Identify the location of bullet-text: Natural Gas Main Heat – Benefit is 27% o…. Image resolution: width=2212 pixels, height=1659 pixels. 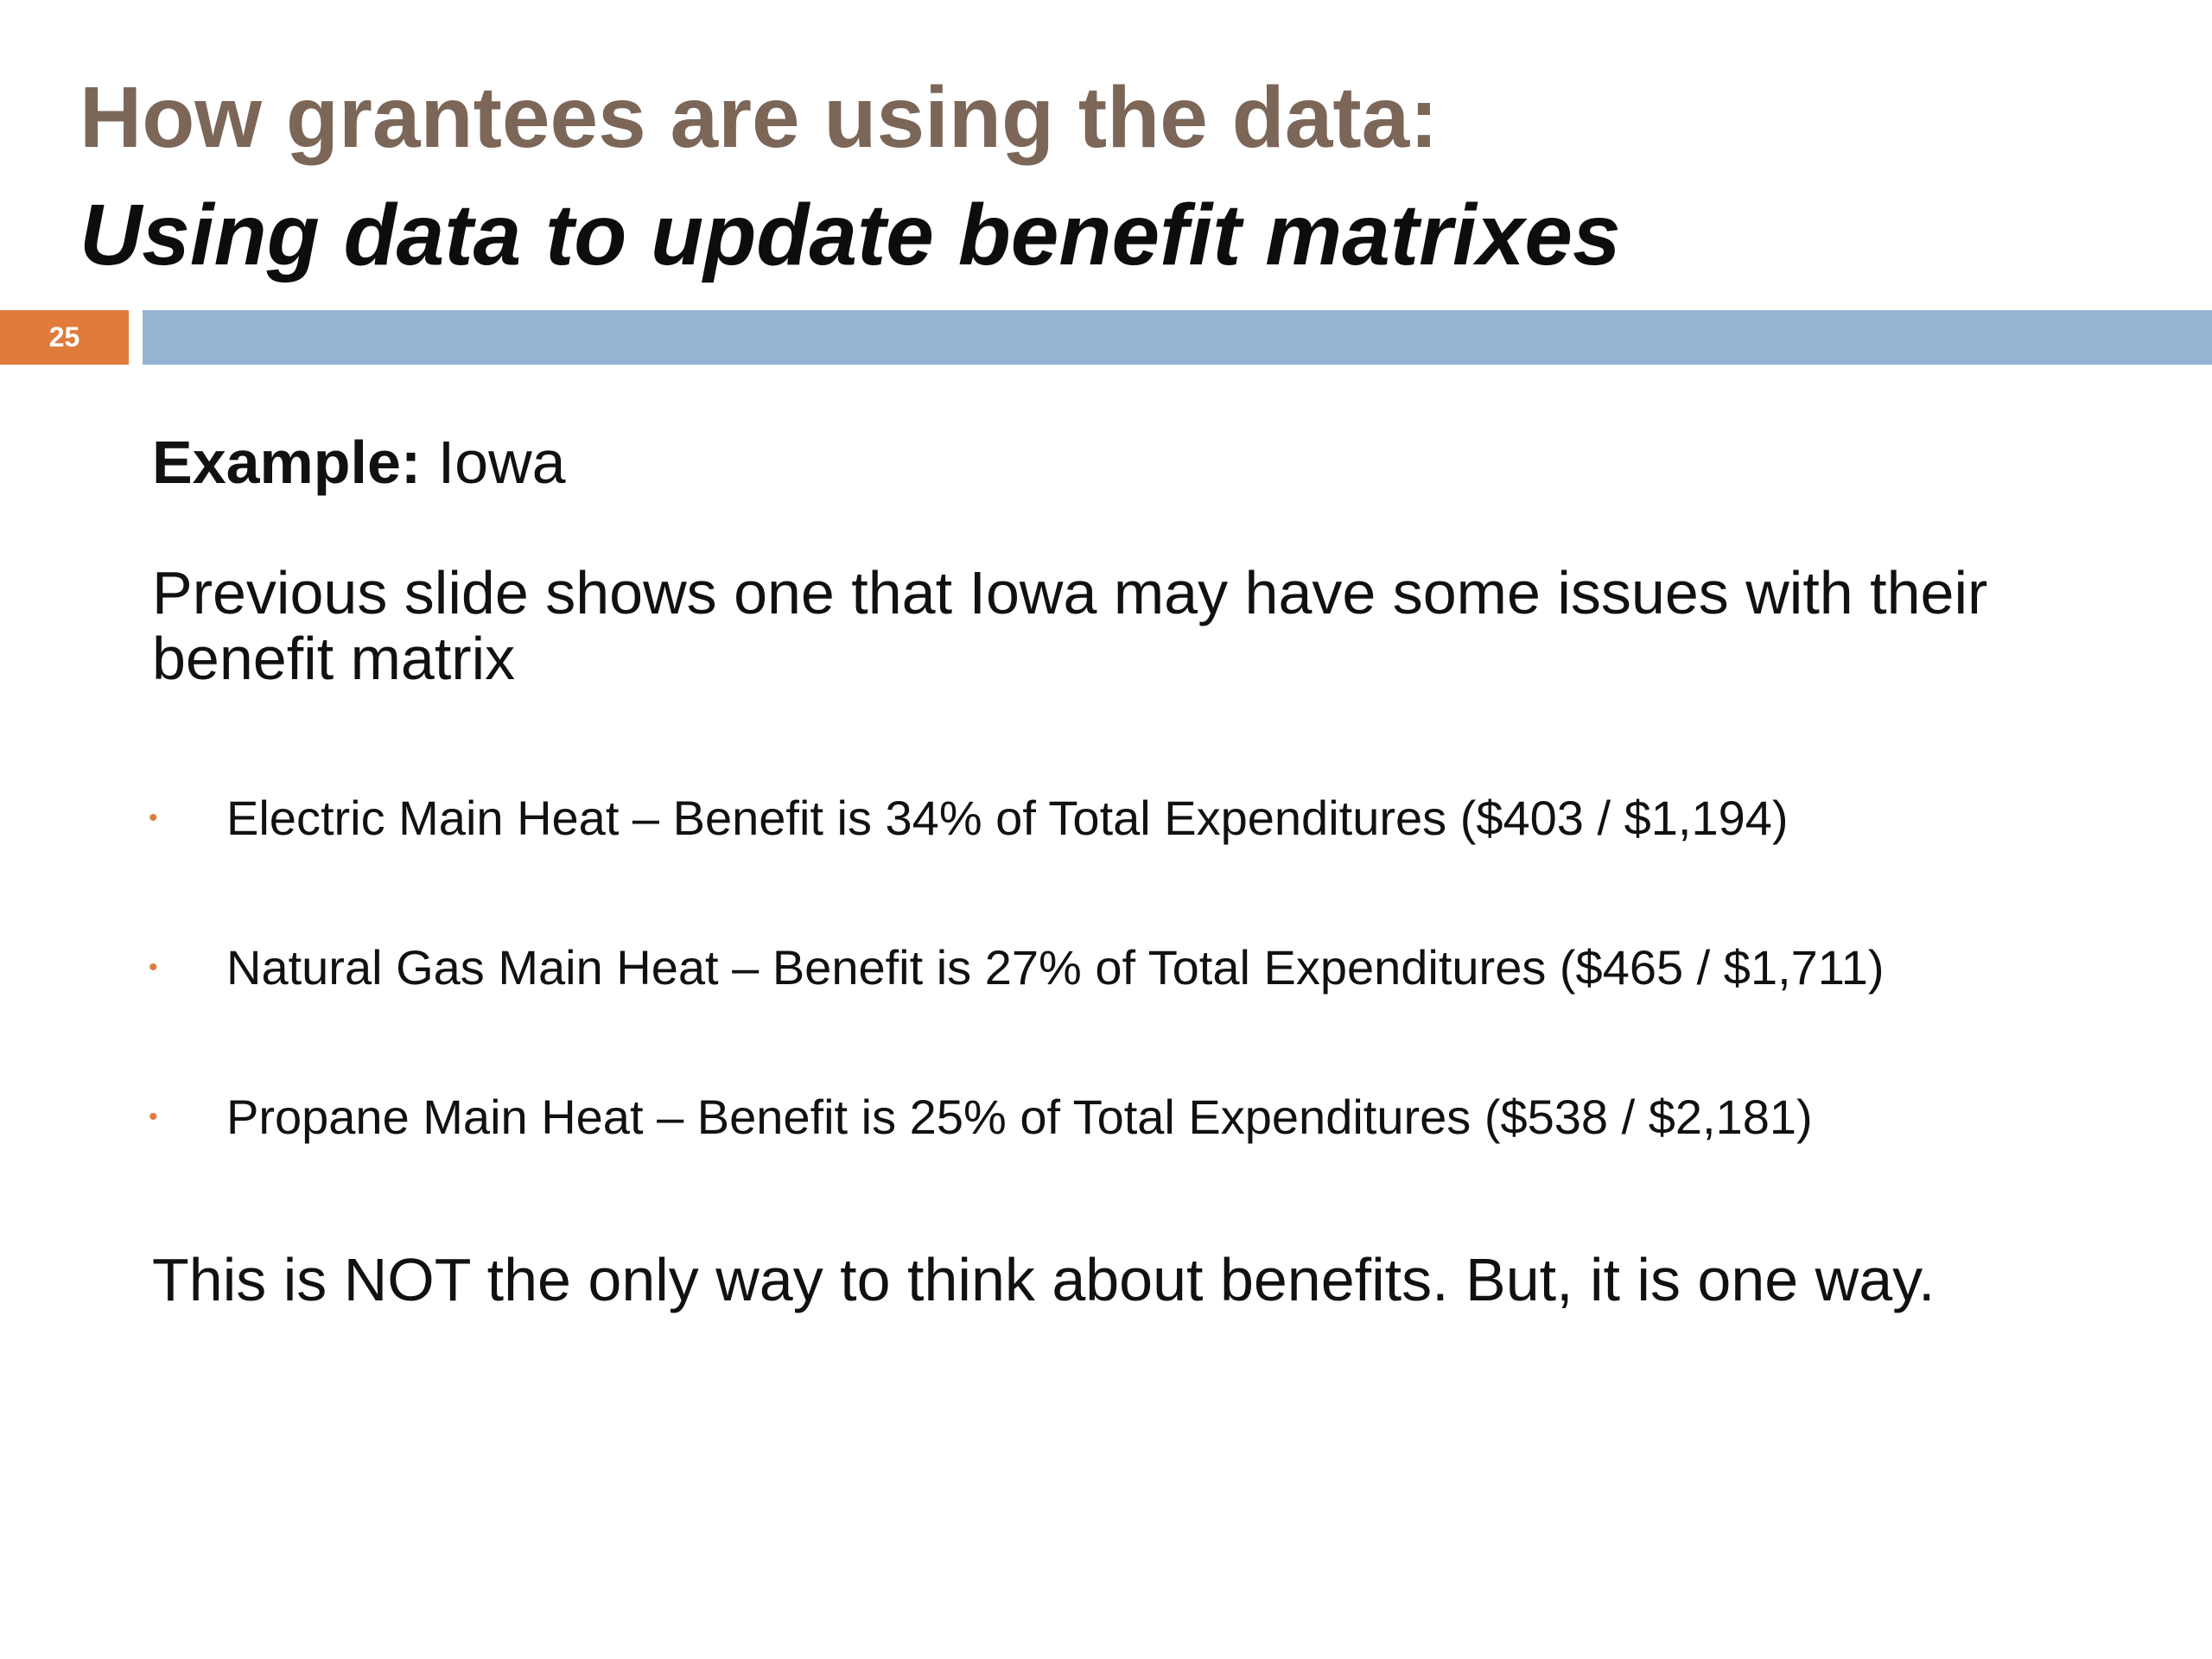
(1055, 967).